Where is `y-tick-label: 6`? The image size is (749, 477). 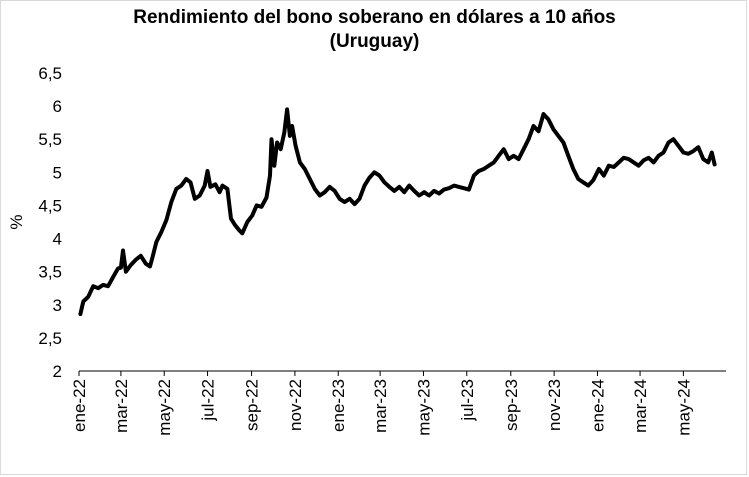
y-tick-label: 6 is located at coordinates (57, 106).